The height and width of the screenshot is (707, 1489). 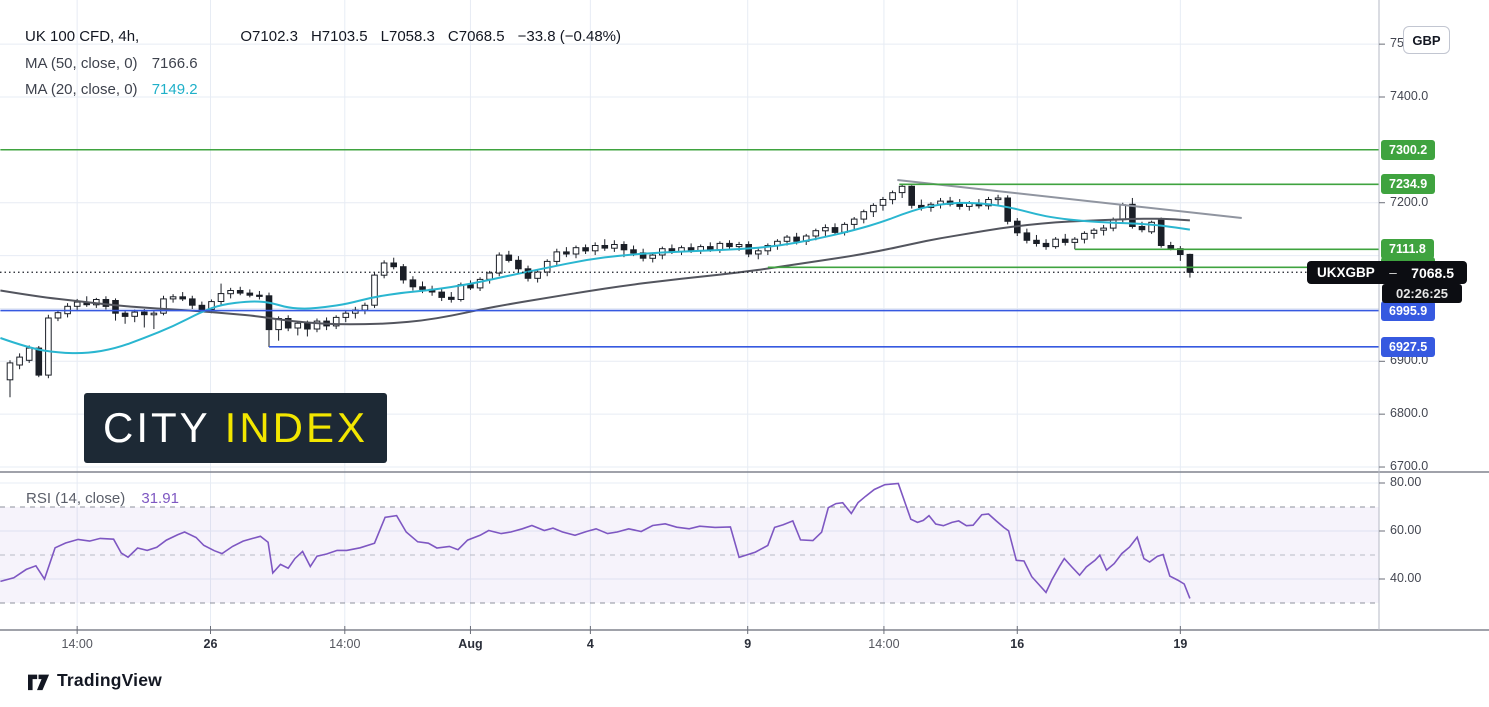 I want to click on ma50-line, so click(x=595, y=271).